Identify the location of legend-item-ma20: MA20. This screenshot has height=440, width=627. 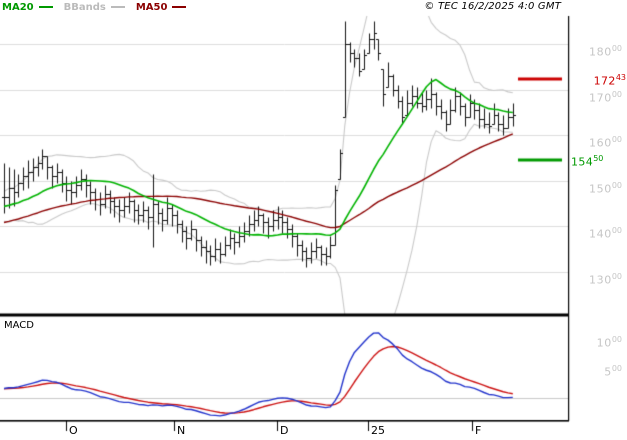
(27, 7).